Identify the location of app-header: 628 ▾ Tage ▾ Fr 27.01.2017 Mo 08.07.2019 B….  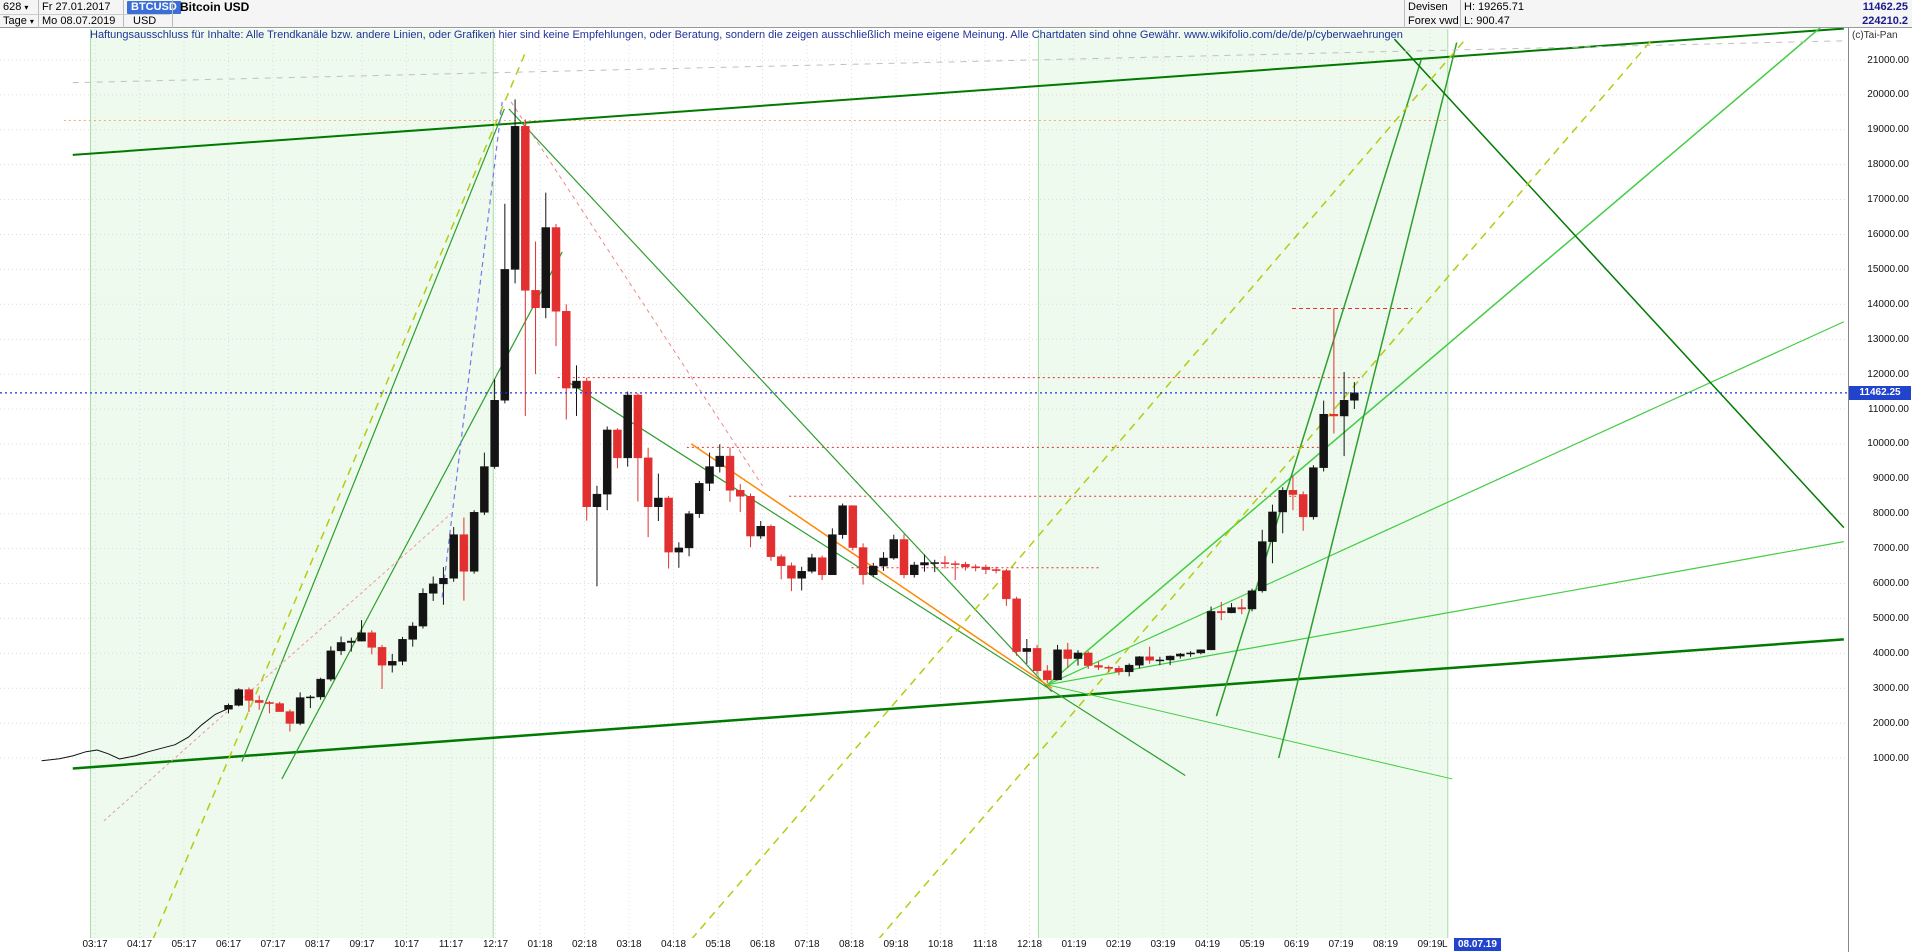
(956, 14).